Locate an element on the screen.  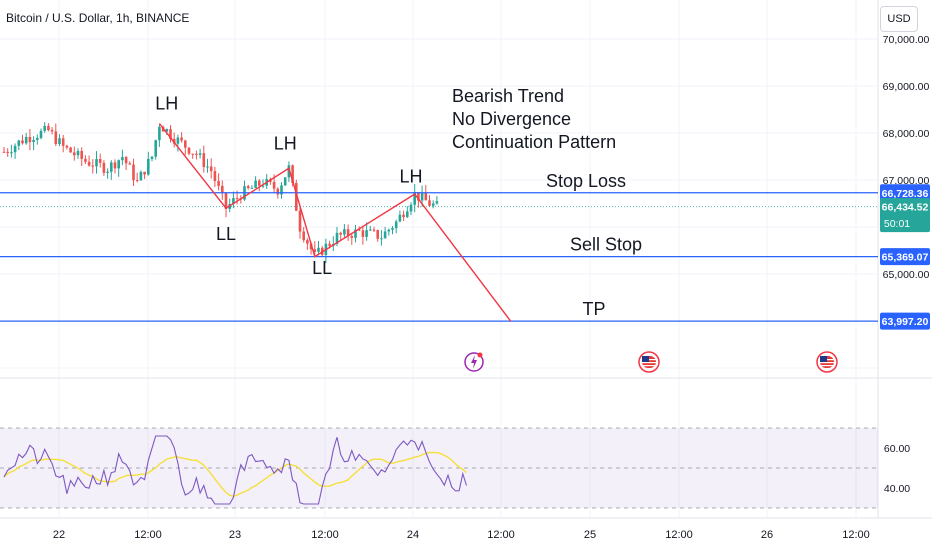
zigzag-path is located at coordinates (335, 222).